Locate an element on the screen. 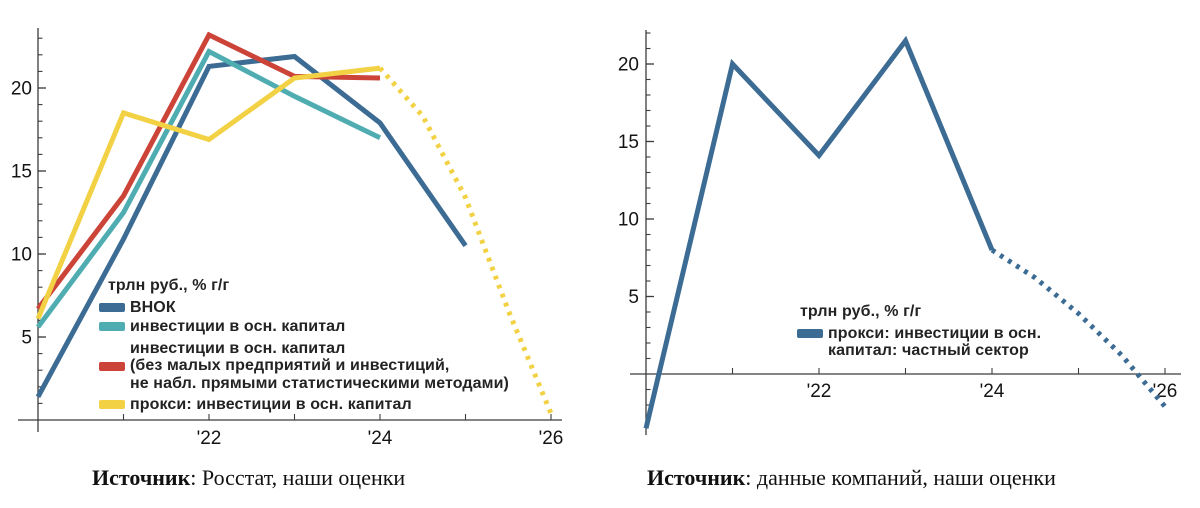 The width and height of the screenshot is (1200, 508). proxy-swatch is located at coordinates (112, 404).